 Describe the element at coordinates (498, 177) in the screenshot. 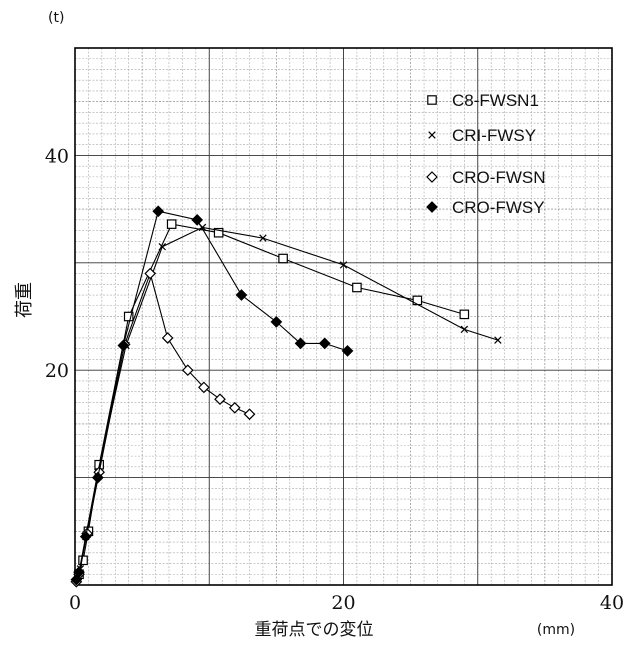

I see `legend-label: CRO-FWSN` at that location.